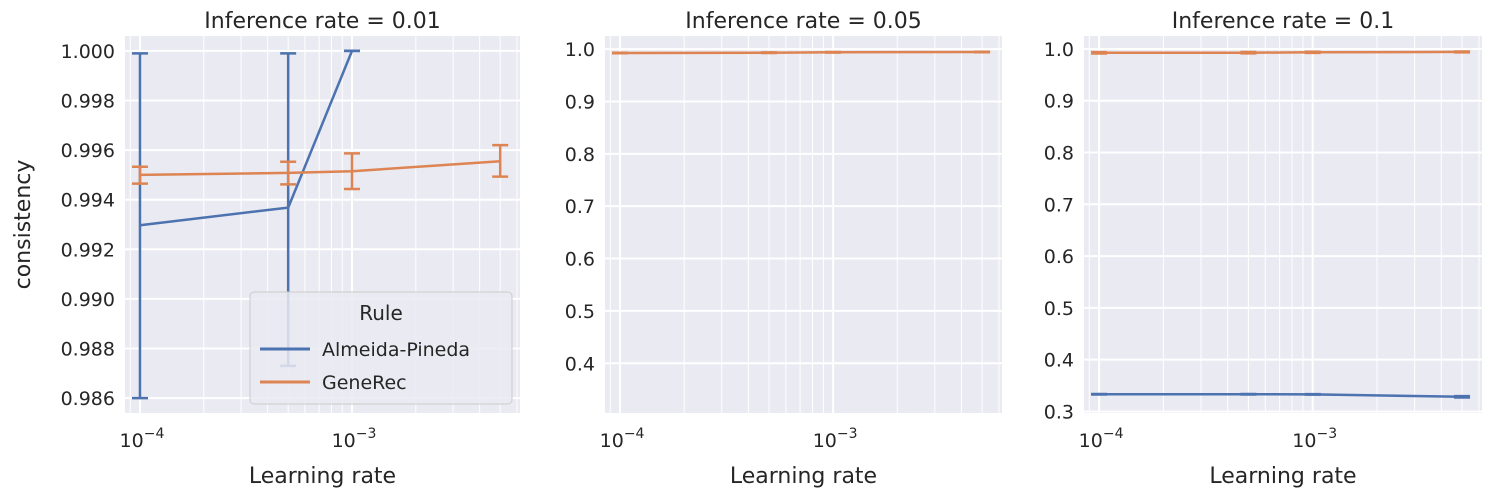  I want to click on panel-title: Inference rate = 0.05, so click(803, 21).